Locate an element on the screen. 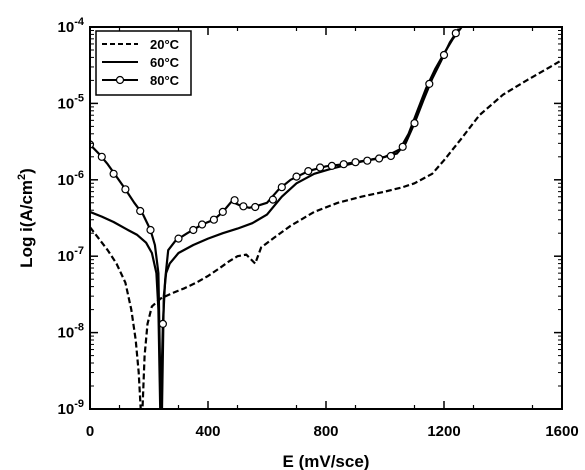 The height and width of the screenshot is (470, 585). y-tick-label-2: 10⁻⁷ is located at coordinates (71, 255).